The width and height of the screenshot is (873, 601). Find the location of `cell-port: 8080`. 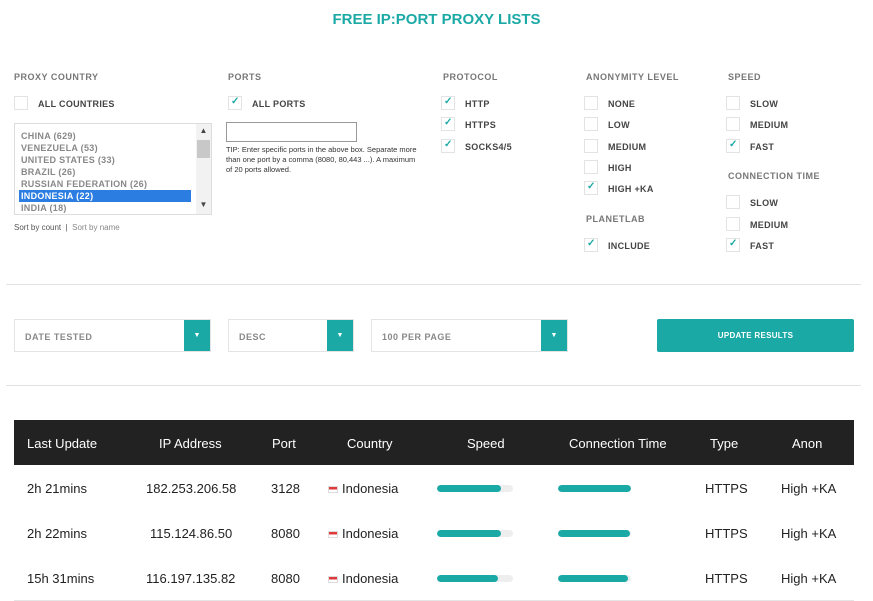

cell-port: 8080 is located at coordinates (285, 578).